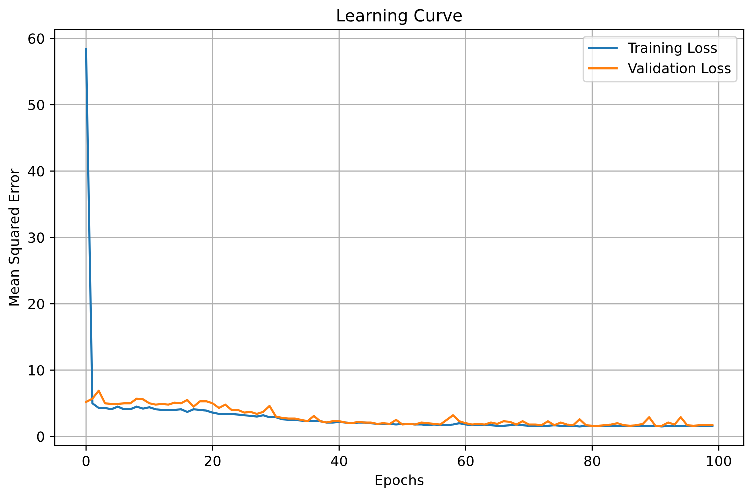 This screenshot has height=492, width=746. I want to click on y-tick-label: 20, so click(36, 304).